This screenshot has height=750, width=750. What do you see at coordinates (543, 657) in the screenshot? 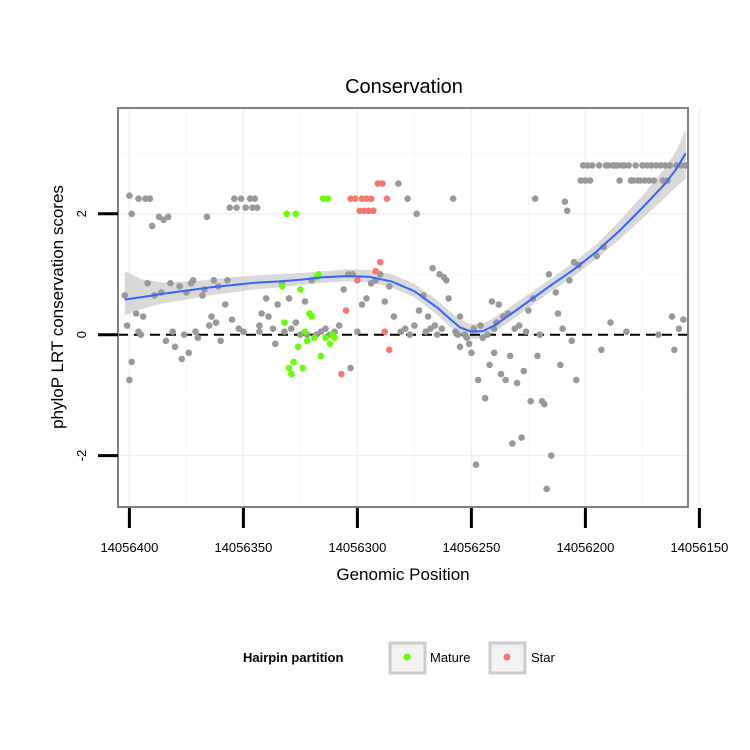
I see `legend-label-star: Star` at bounding box center [543, 657].